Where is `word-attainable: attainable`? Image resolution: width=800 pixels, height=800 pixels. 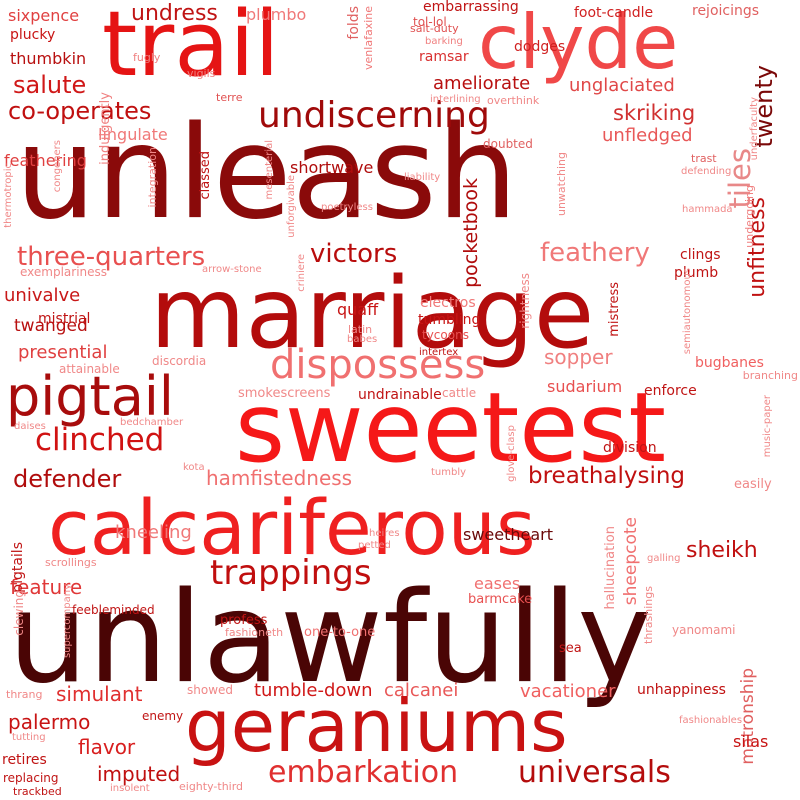
word-attainable: attainable is located at coordinates (89, 369).